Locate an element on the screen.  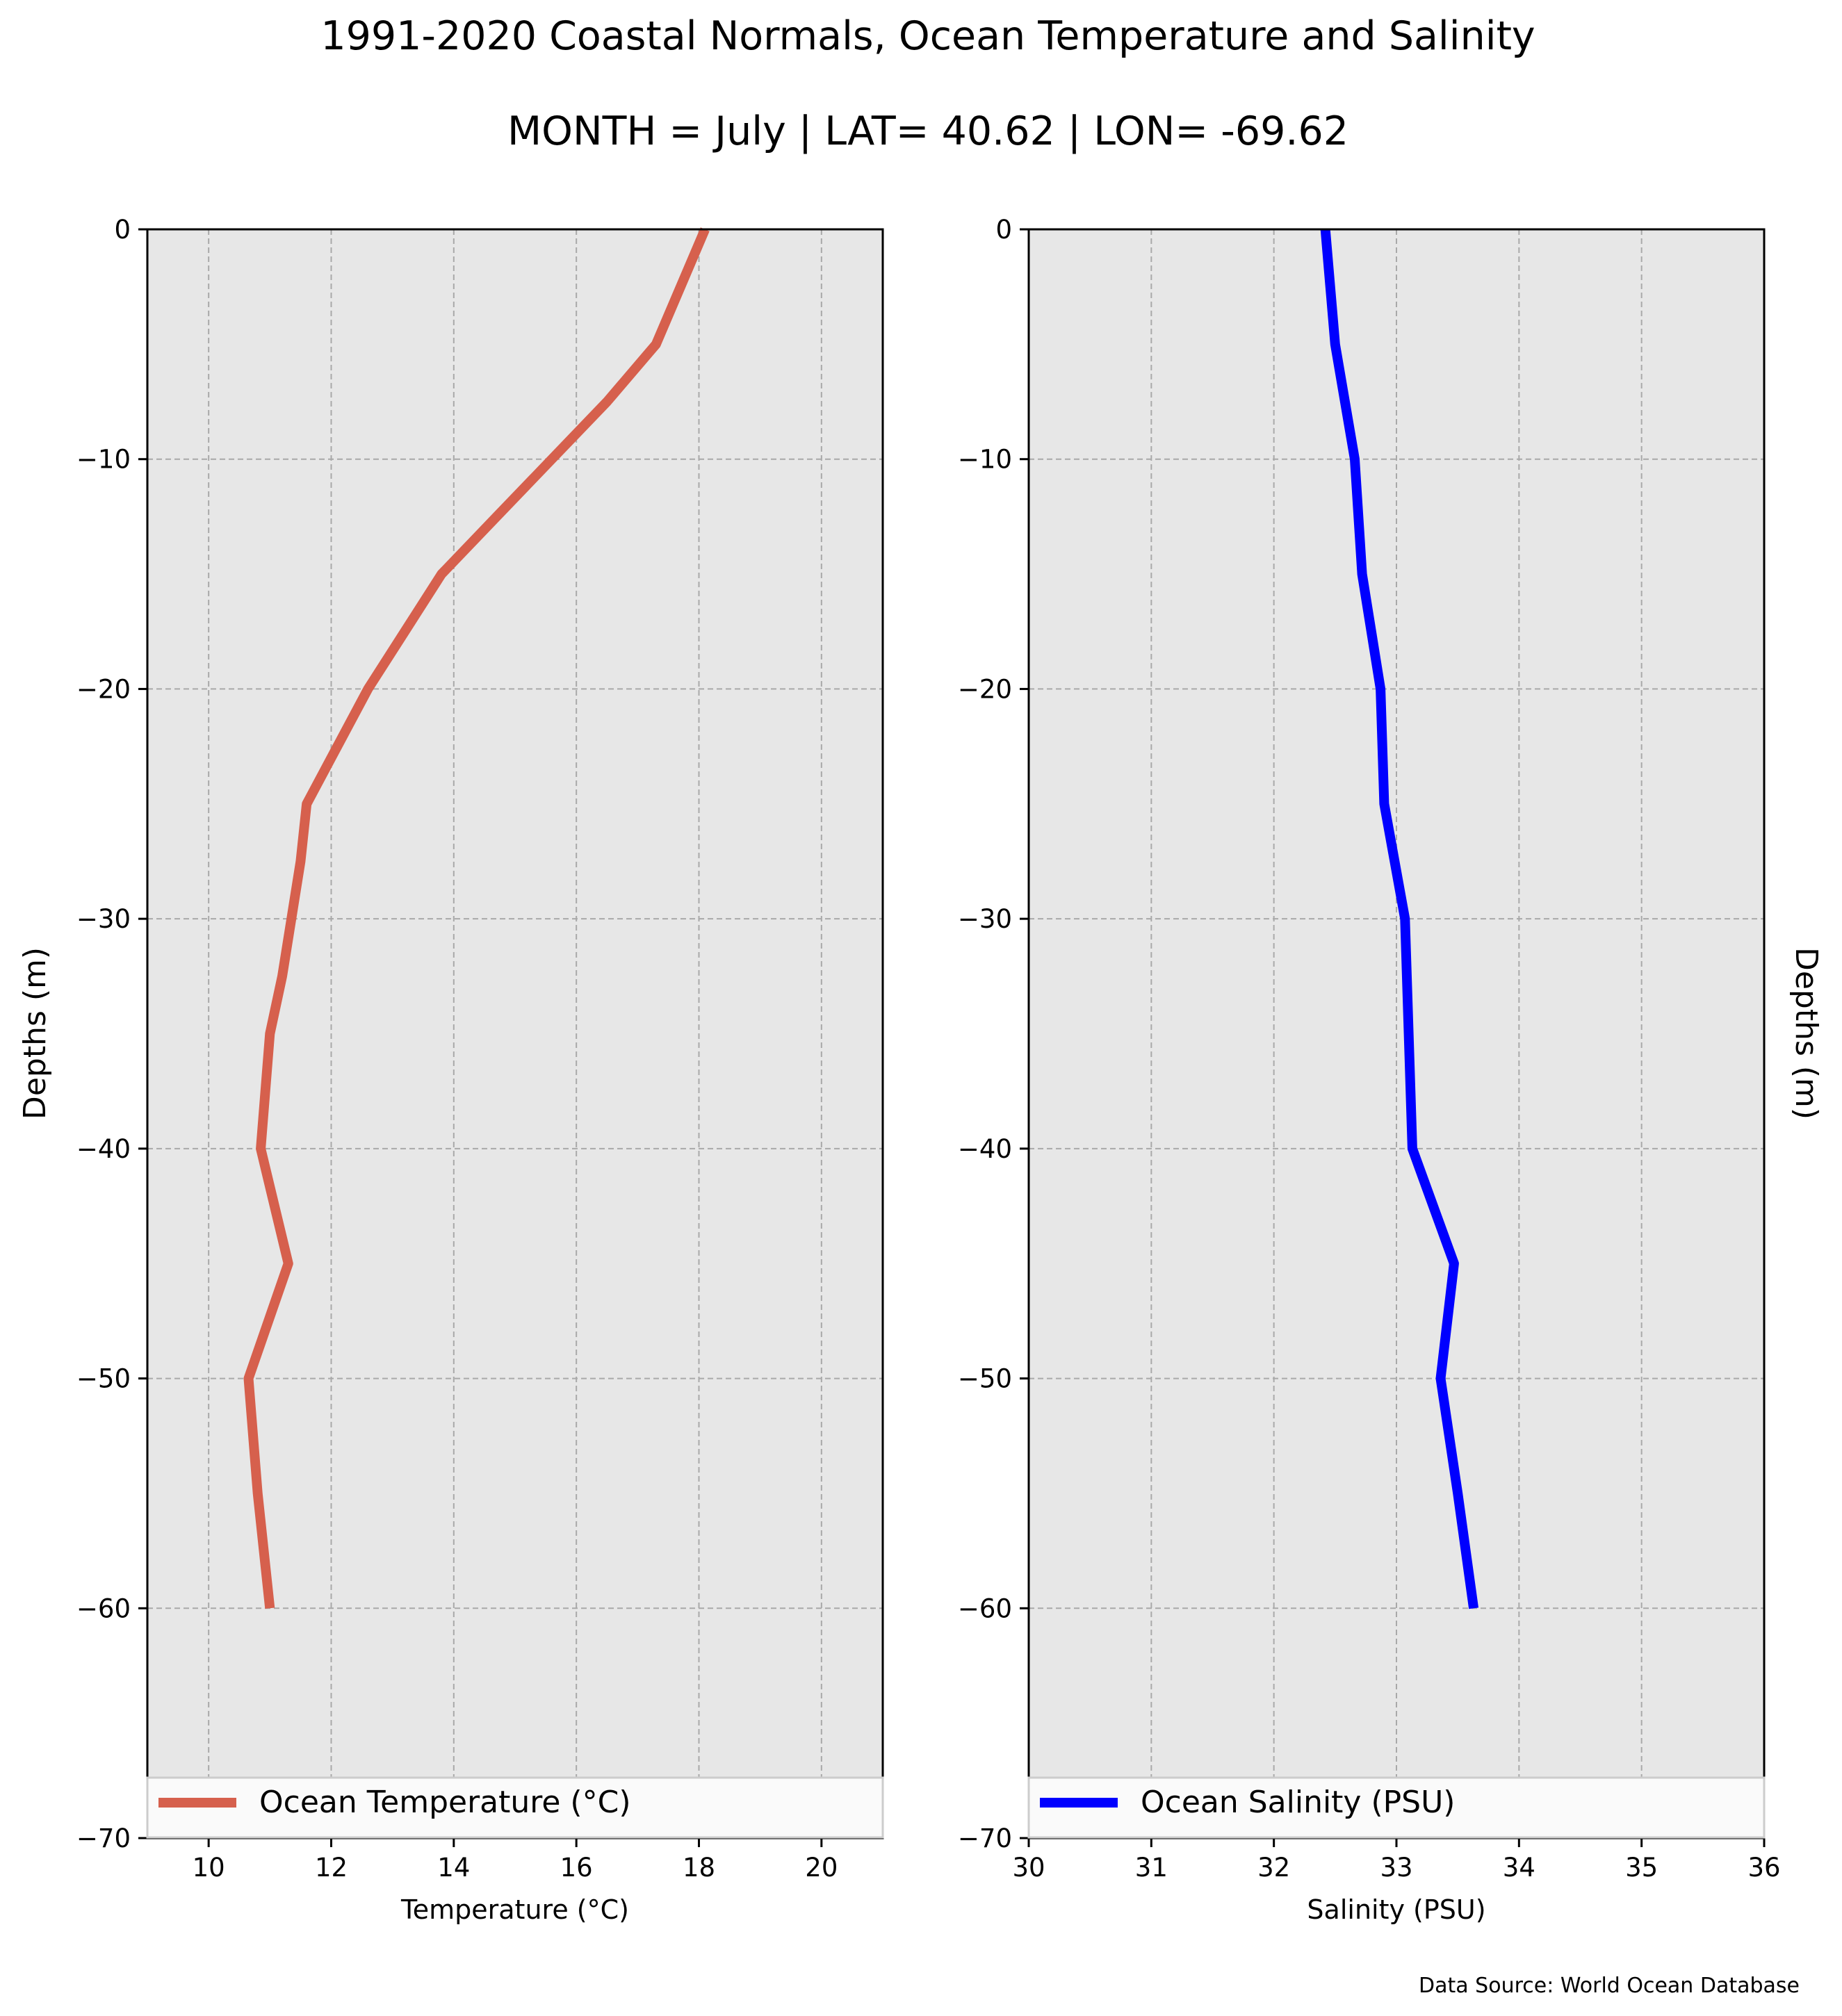
salinity-series-line is located at coordinates (1399, 919).